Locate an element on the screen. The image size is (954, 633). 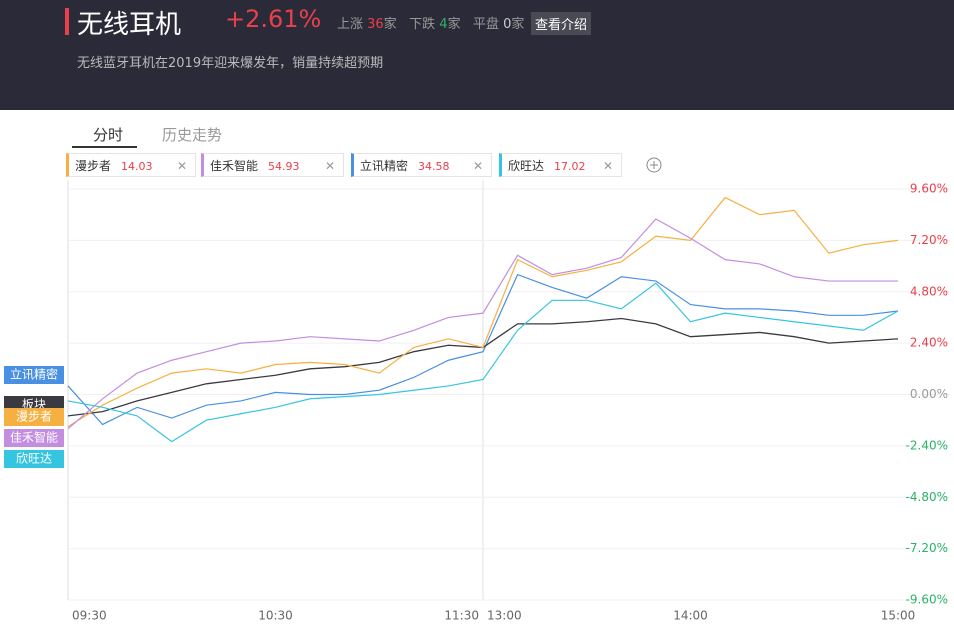
legend-label: 立讯精密 is located at coordinates (34, 374).